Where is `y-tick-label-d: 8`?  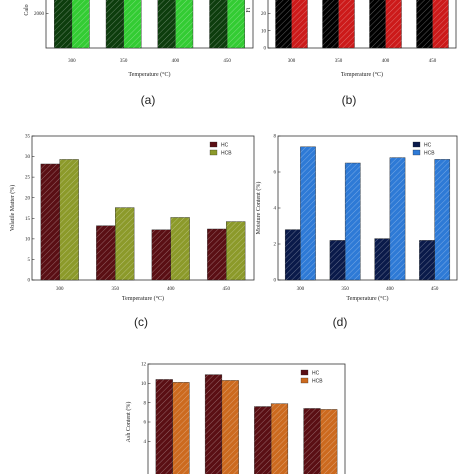
y-tick-label-d: 8 is located at coordinates (275, 137).